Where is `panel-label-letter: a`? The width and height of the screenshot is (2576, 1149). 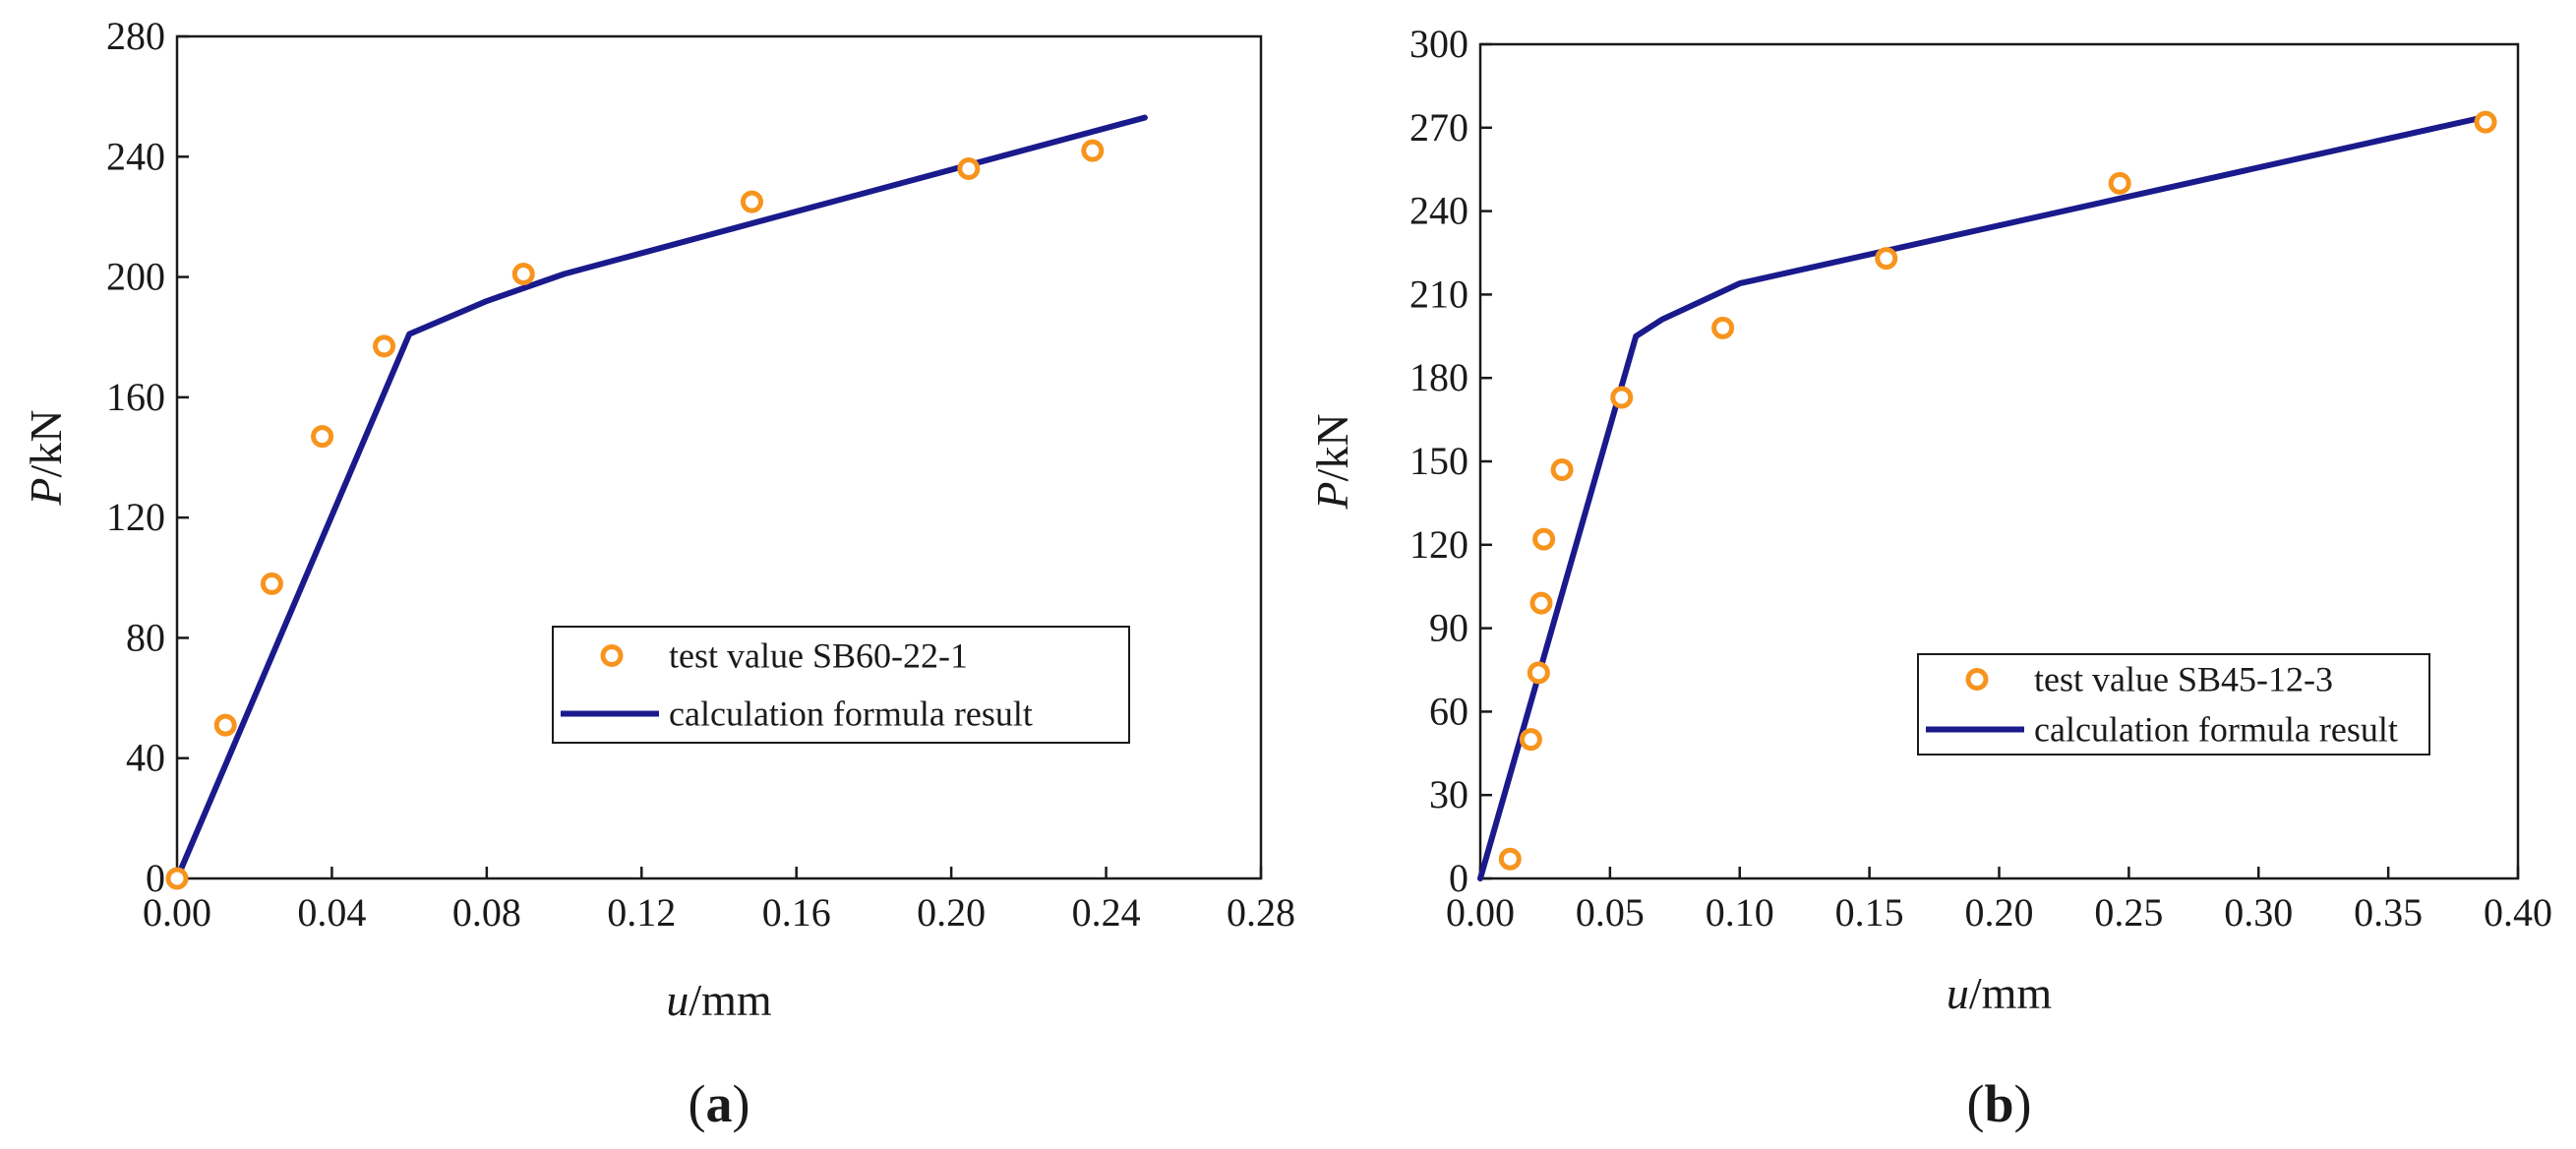 panel-label-letter: a is located at coordinates (719, 1104).